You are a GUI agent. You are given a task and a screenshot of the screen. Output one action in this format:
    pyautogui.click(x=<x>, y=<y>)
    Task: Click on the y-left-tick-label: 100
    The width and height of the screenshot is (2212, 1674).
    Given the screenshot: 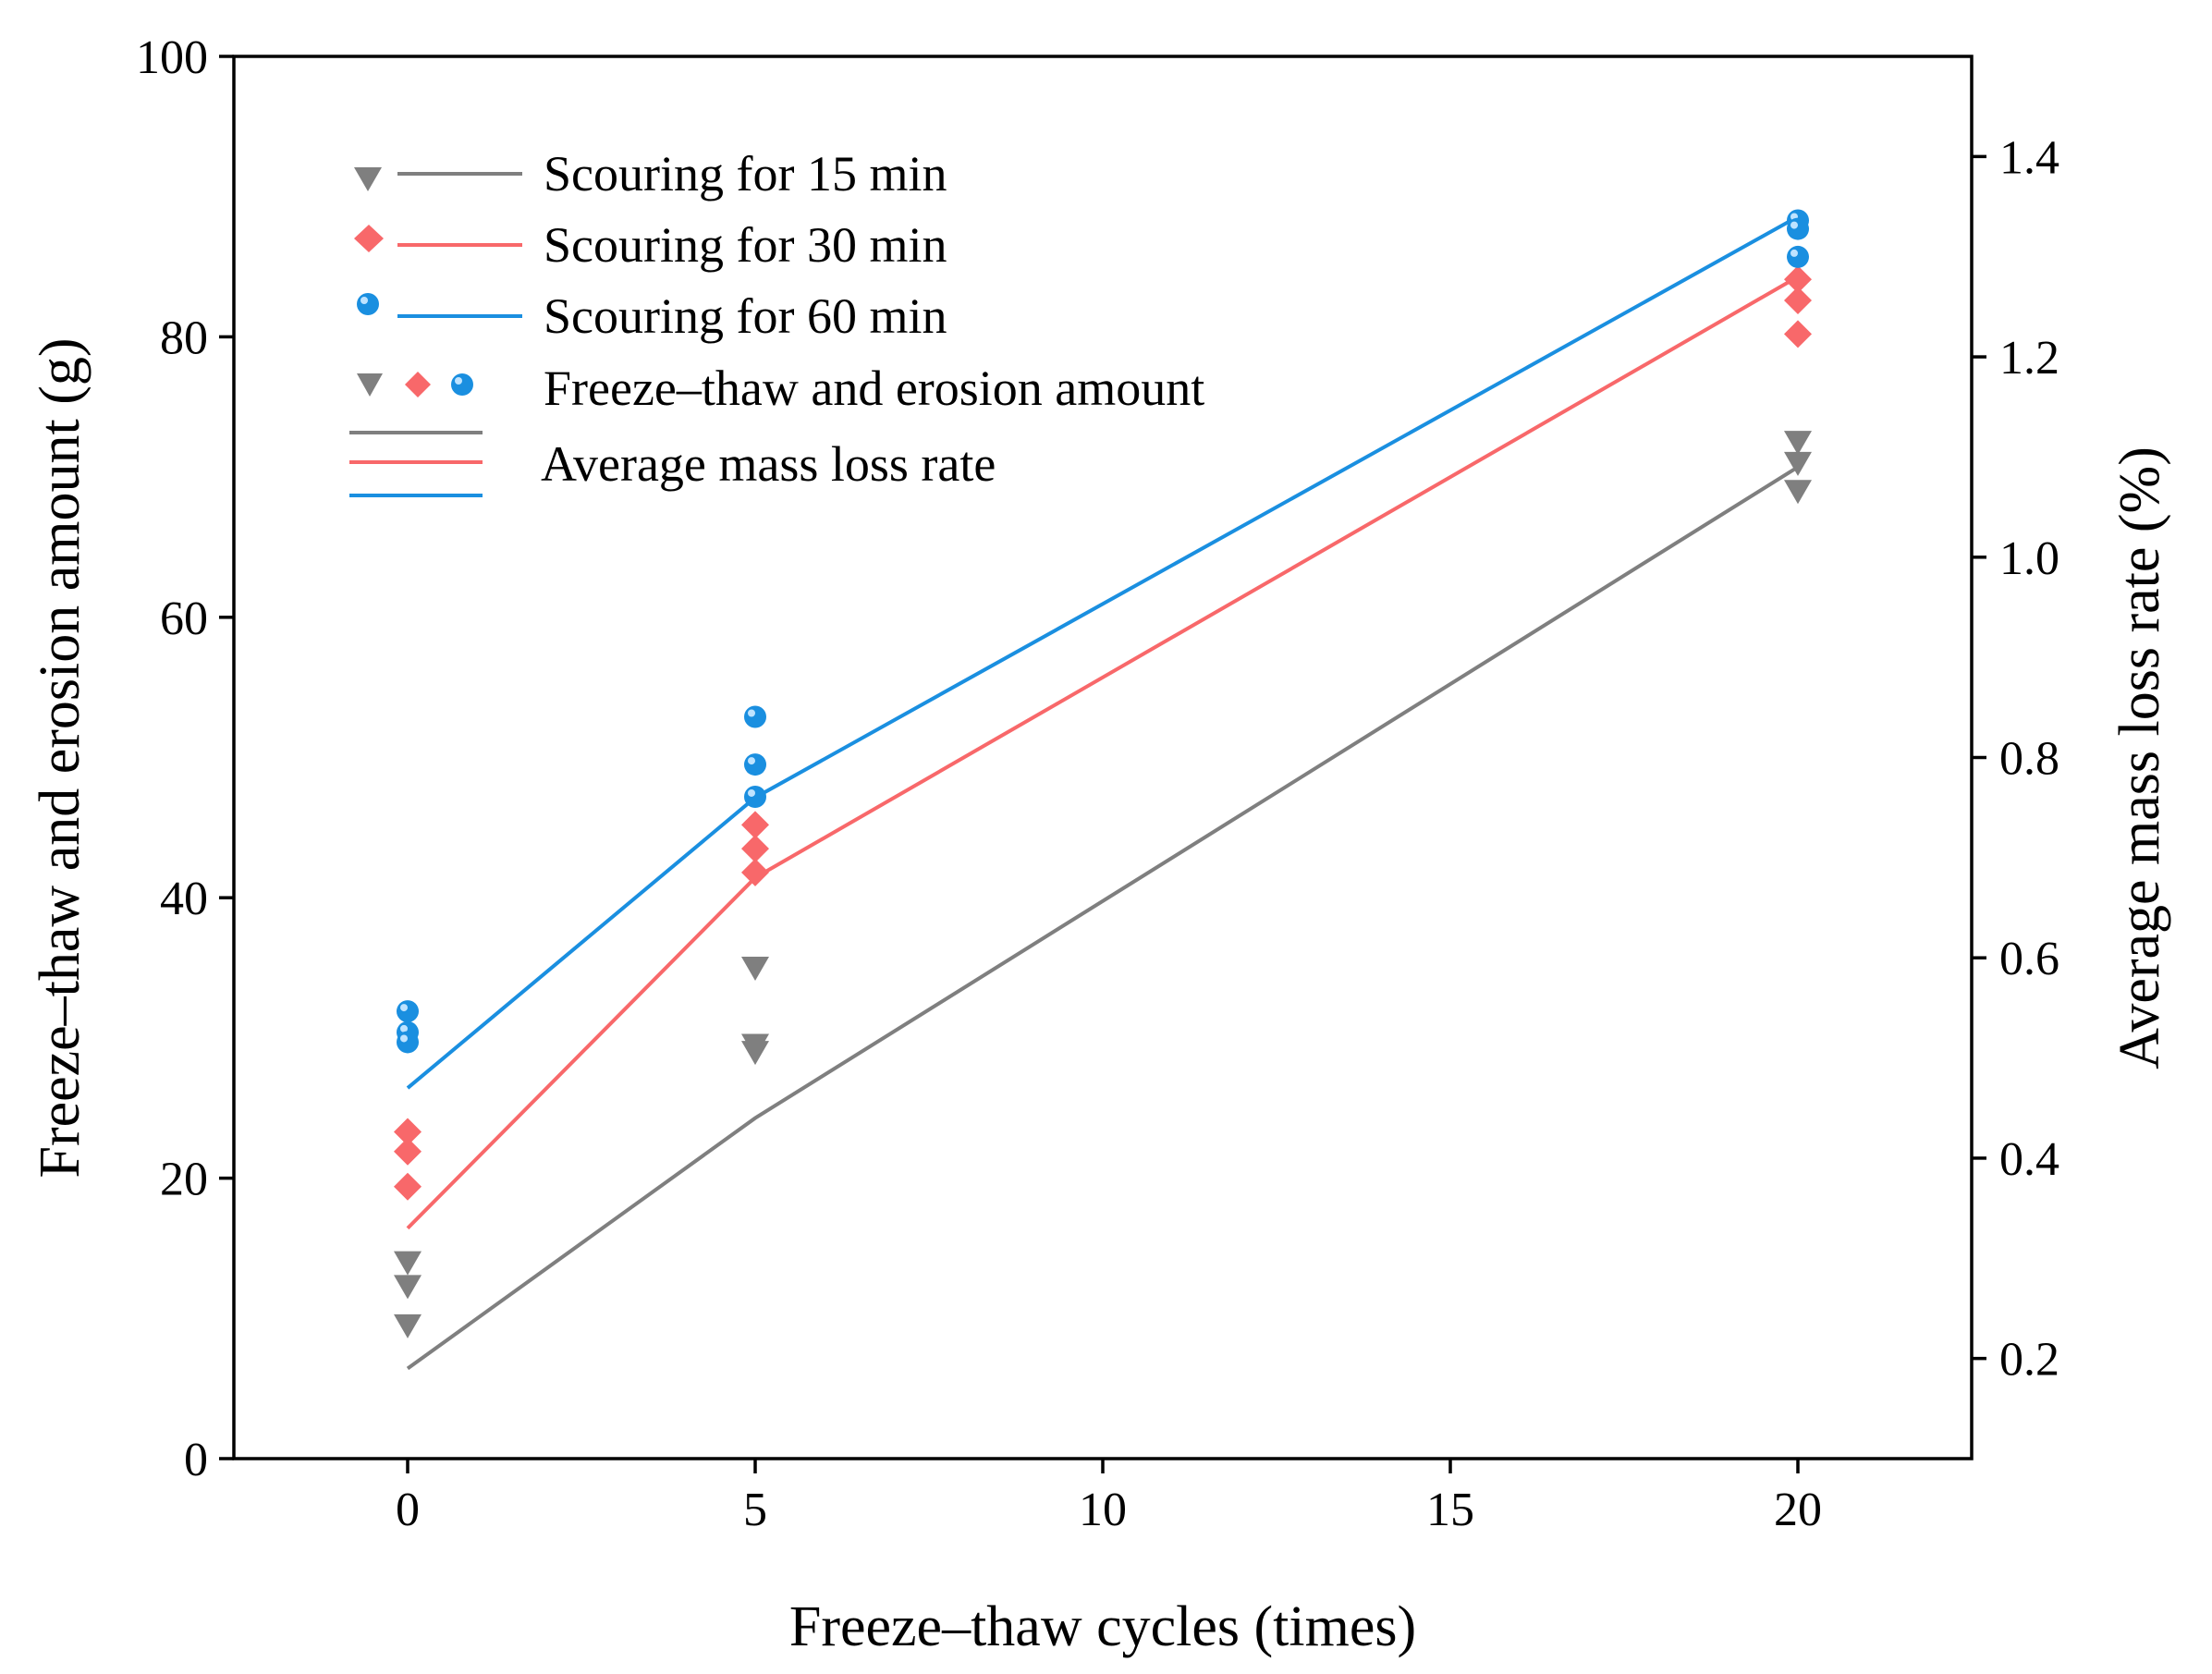 What is the action you would take?
    pyautogui.click(x=172, y=57)
    